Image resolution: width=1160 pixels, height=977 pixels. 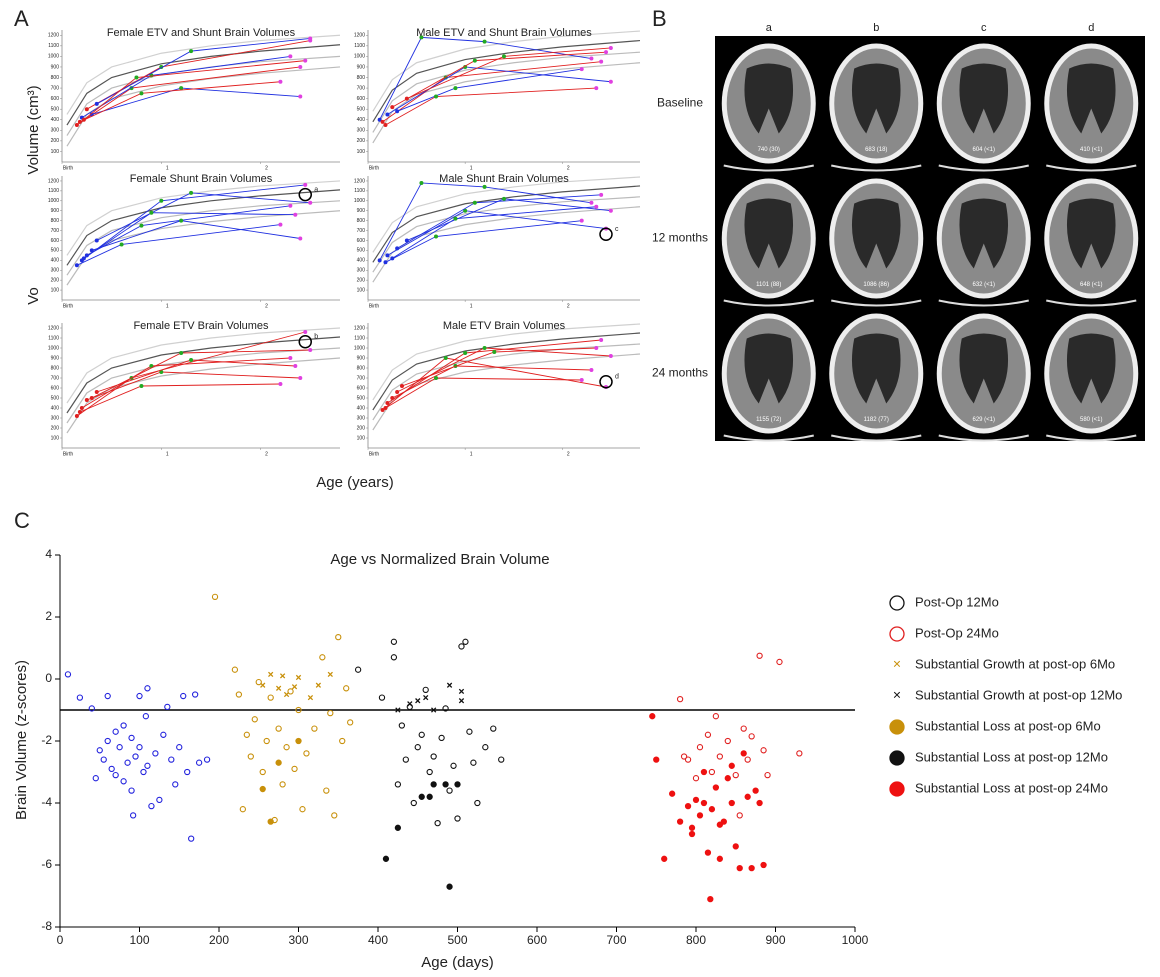 What do you see at coordinates (1091, 28) in the screenshot?
I see `column-header: d` at bounding box center [1091, 28].